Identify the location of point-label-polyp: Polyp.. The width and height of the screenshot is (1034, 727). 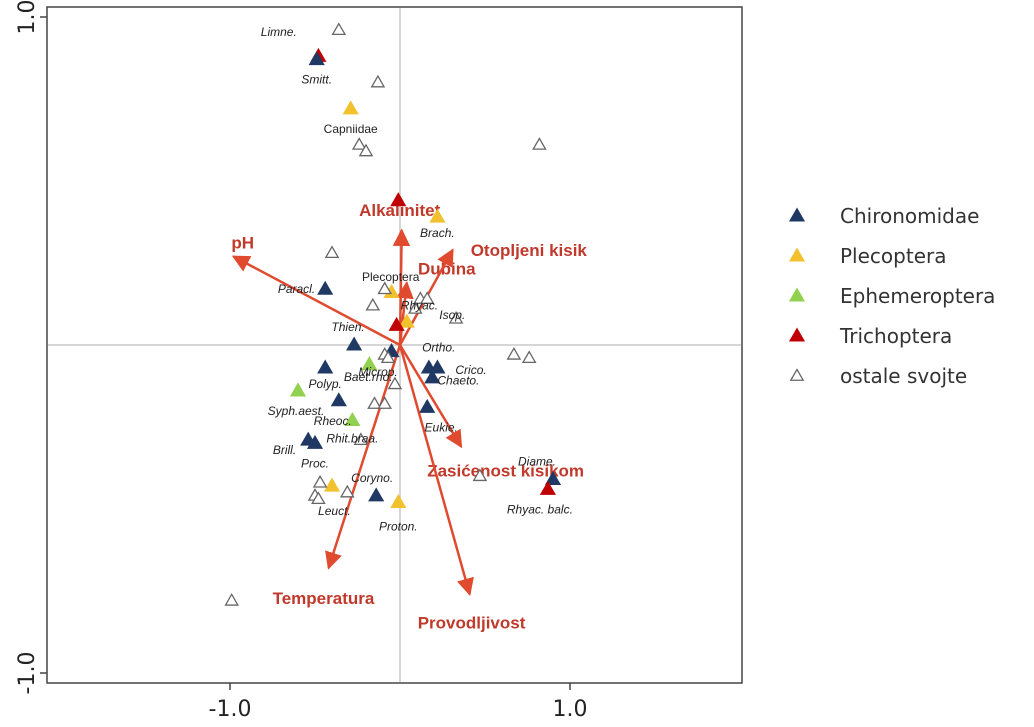
(325, 384).